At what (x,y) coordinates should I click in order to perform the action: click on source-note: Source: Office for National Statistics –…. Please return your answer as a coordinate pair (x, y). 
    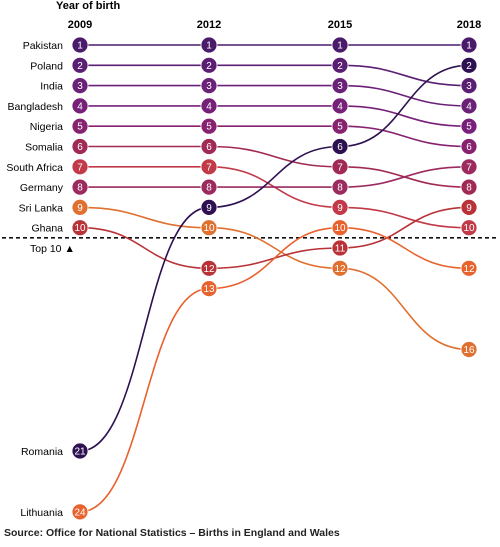
    Looking at the image, I should click on (172, 533).